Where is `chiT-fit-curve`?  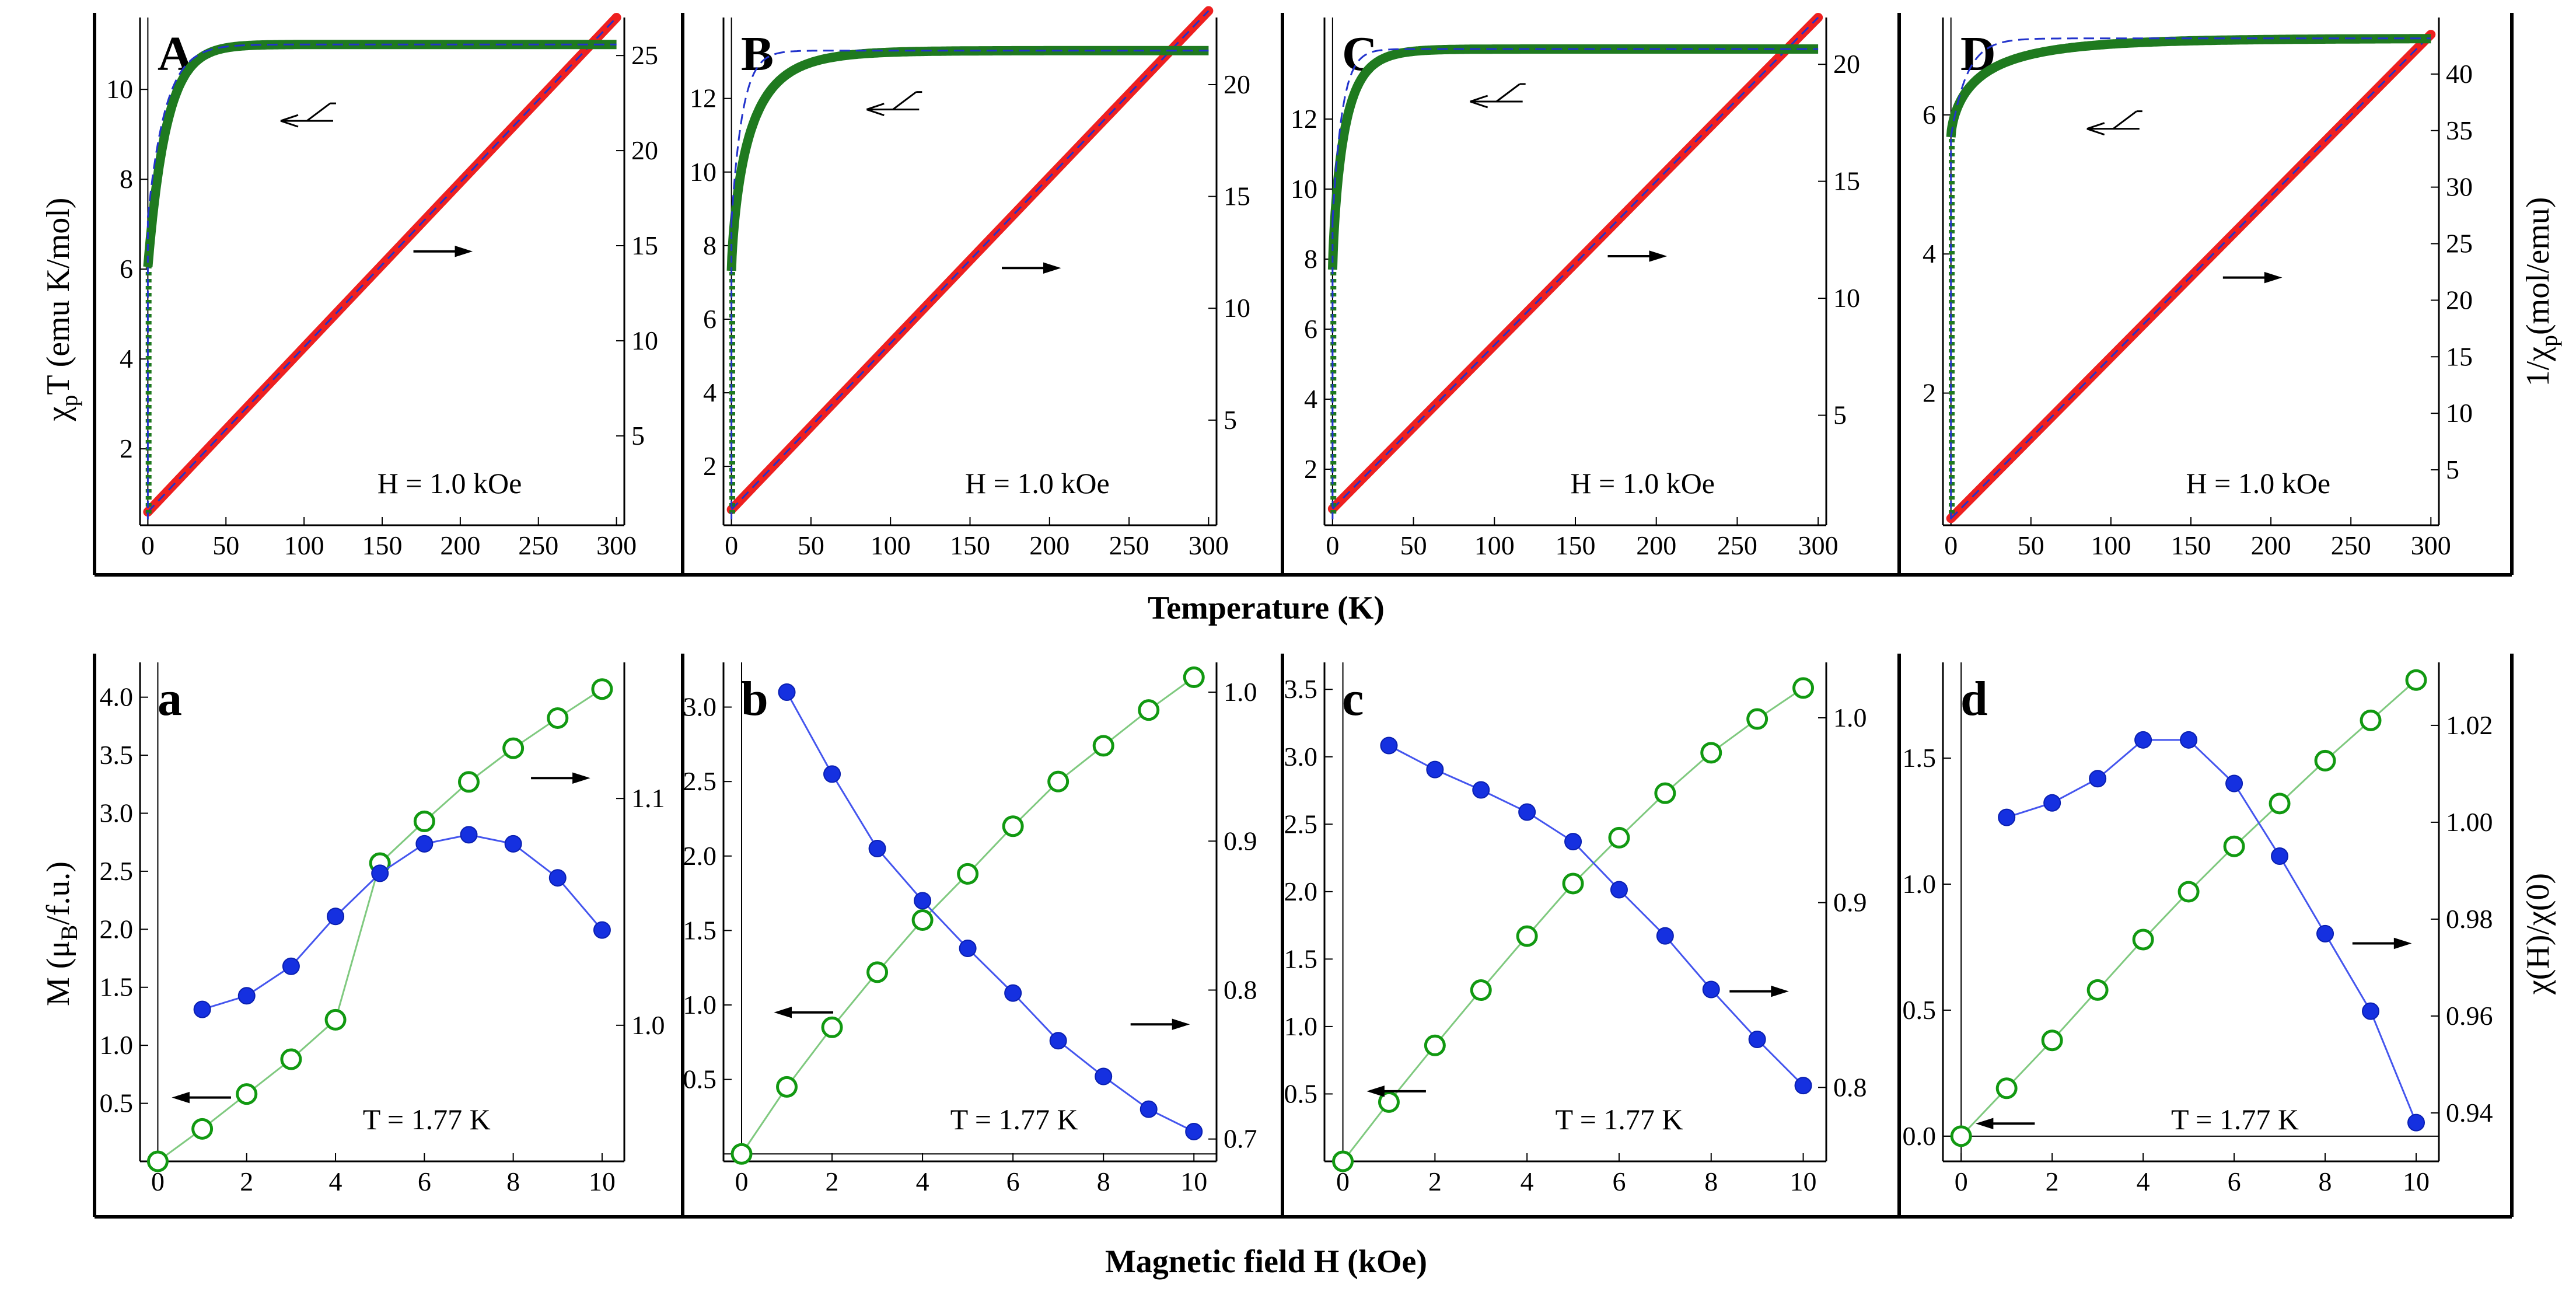
chiT-fit-curve is located at coordinates (2190, 88).